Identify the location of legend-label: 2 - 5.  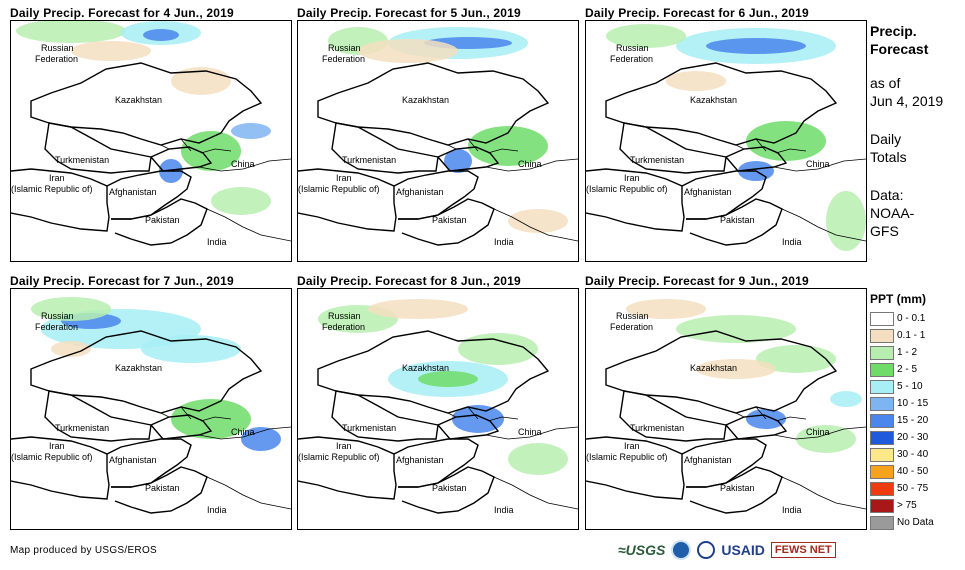
(907, 369).